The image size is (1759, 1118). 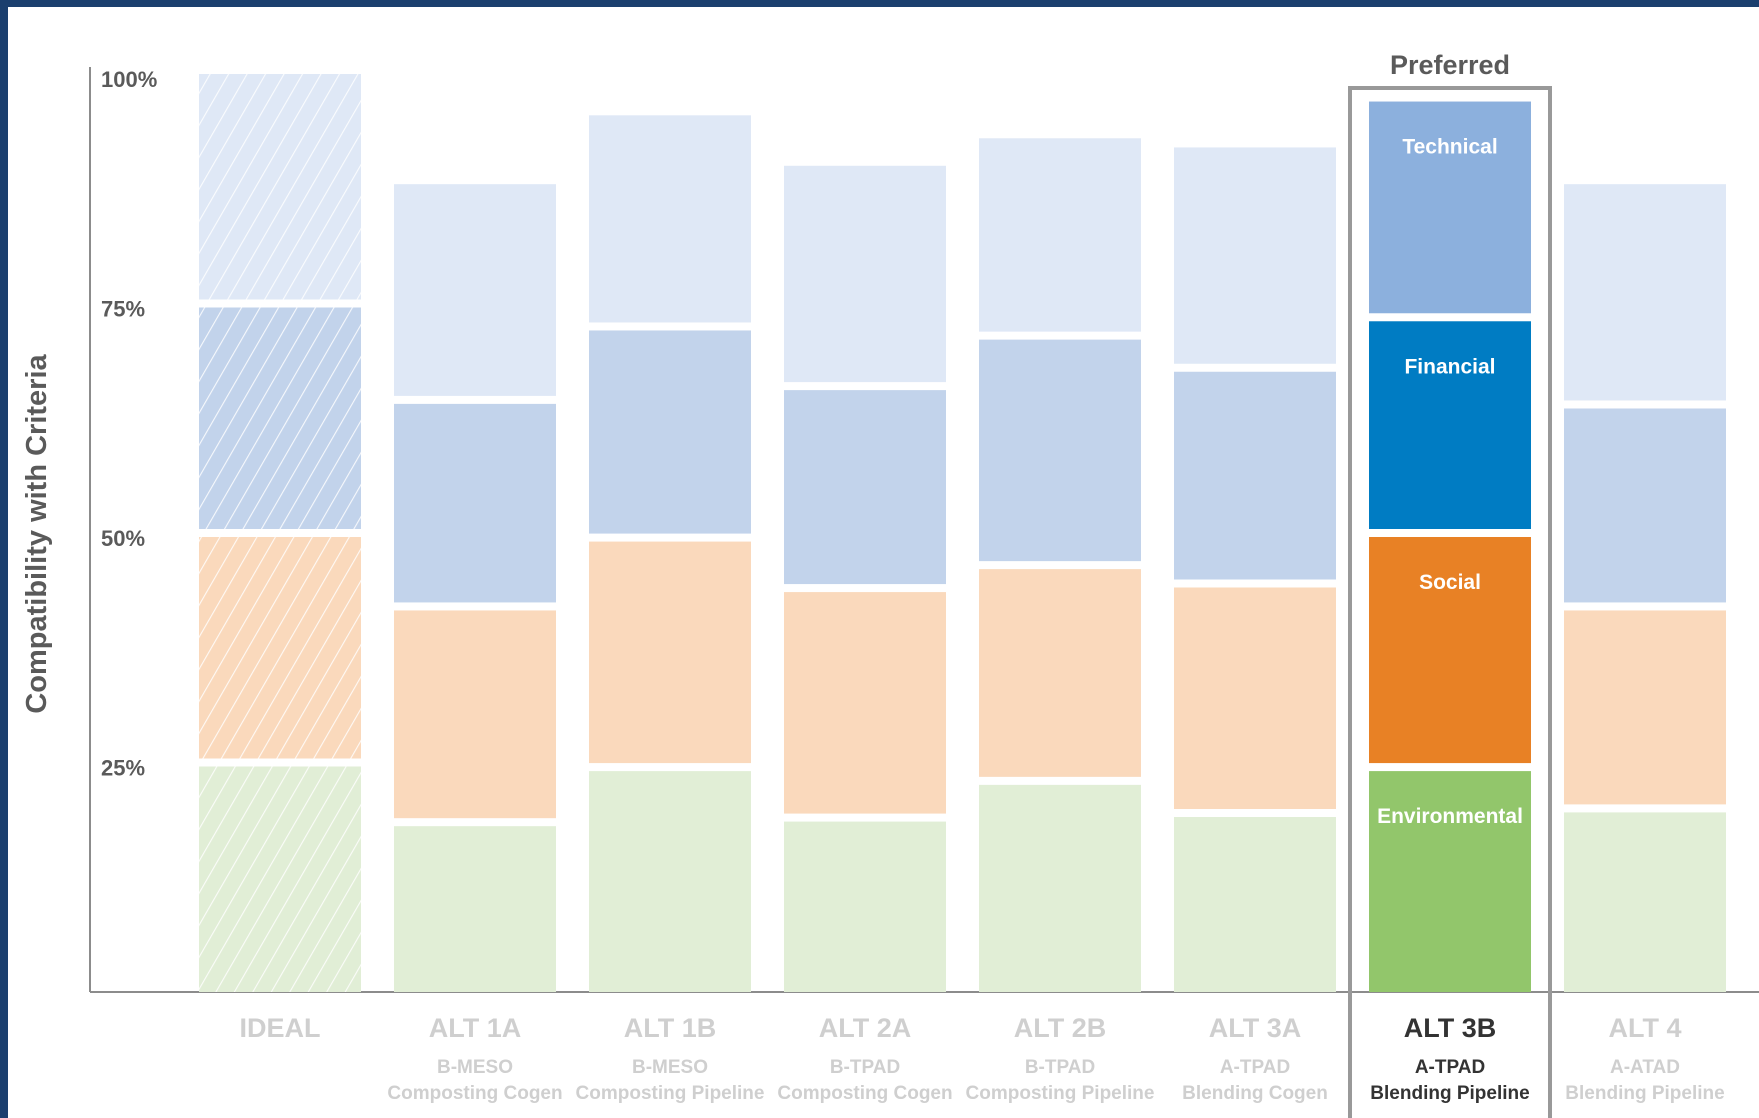 I want to click on bar-alt-4-social, so click(x=1645, y=707).